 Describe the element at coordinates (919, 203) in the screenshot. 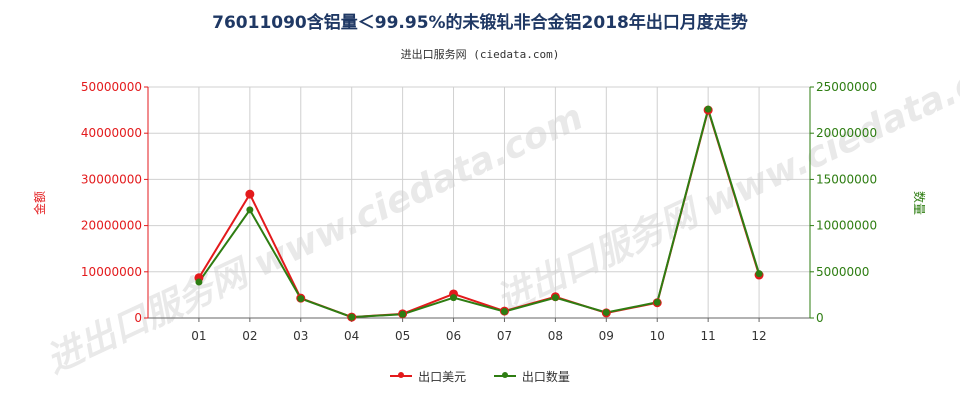

I see `y-axis-label-right: 数量` at that location.